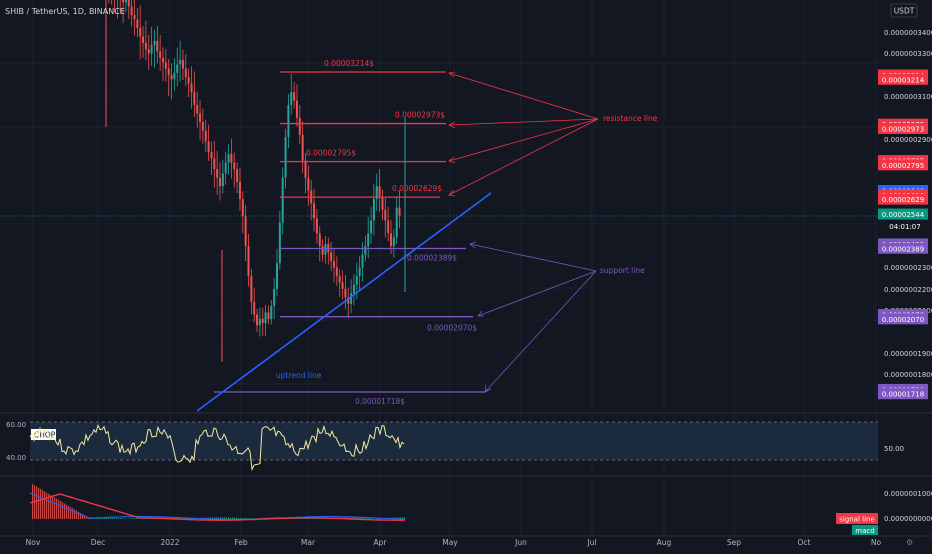 The image size is (932, 554). Describe the element at coordinates (664, 542) in the screenshot. I see `time-tick-9: Aug` at that location.